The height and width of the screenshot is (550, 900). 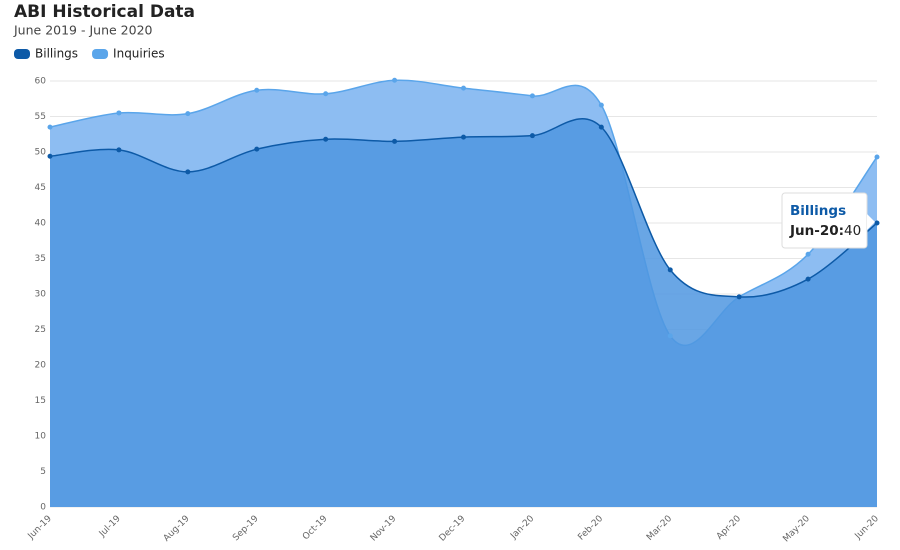 What do you see at coordinates (110, 527) in the screenshot?
I see `x-tick-label: Jul-19` at bounding box center [110, 527].